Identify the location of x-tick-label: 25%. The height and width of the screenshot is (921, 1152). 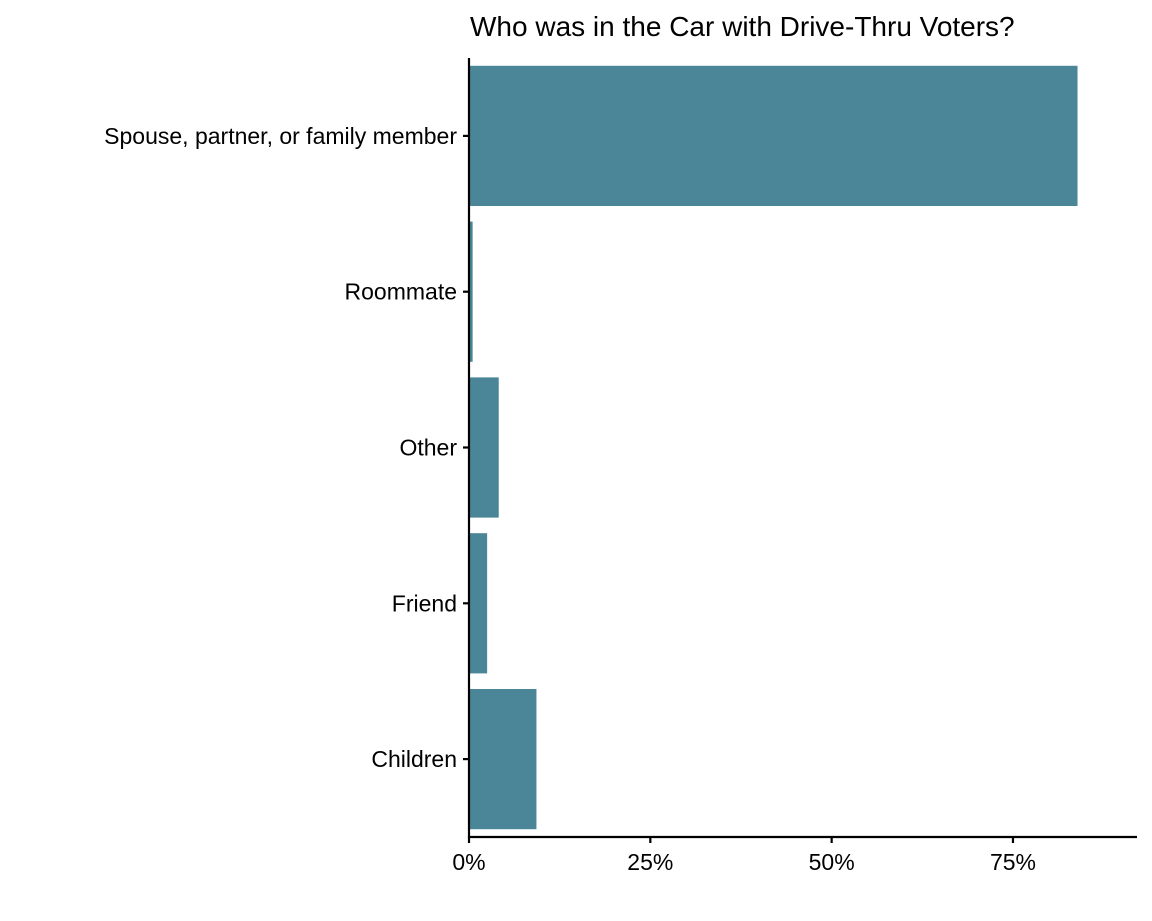
(650, 862).